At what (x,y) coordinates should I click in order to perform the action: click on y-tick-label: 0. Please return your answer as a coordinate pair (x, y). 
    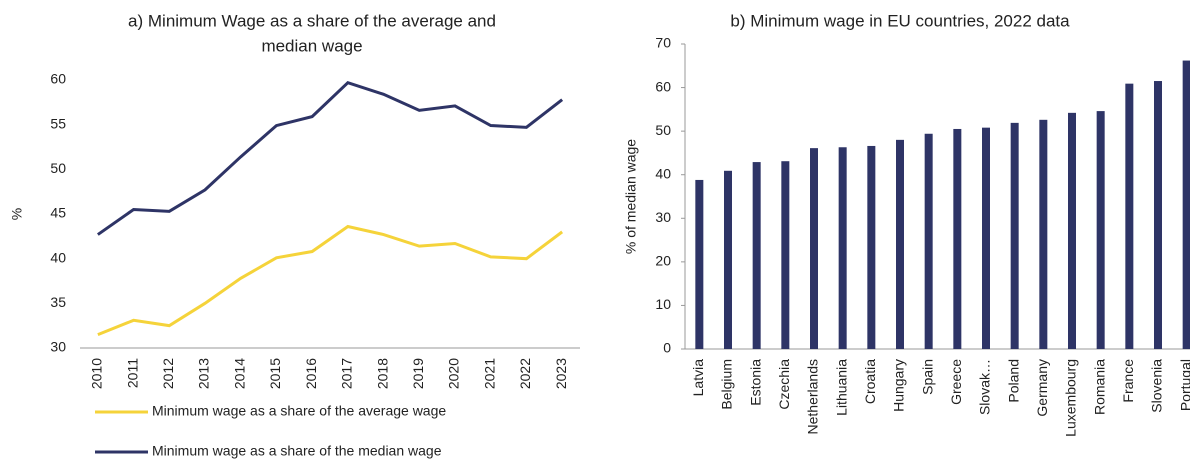
    Looking at the image, I should click on (667, 348).